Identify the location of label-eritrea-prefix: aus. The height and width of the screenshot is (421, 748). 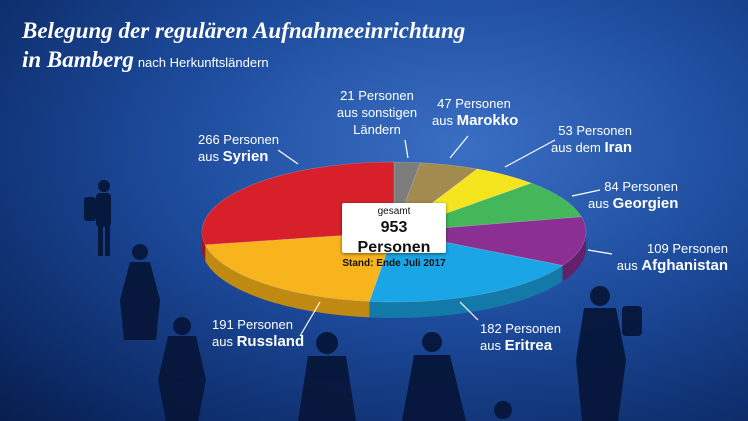
(490, 345).